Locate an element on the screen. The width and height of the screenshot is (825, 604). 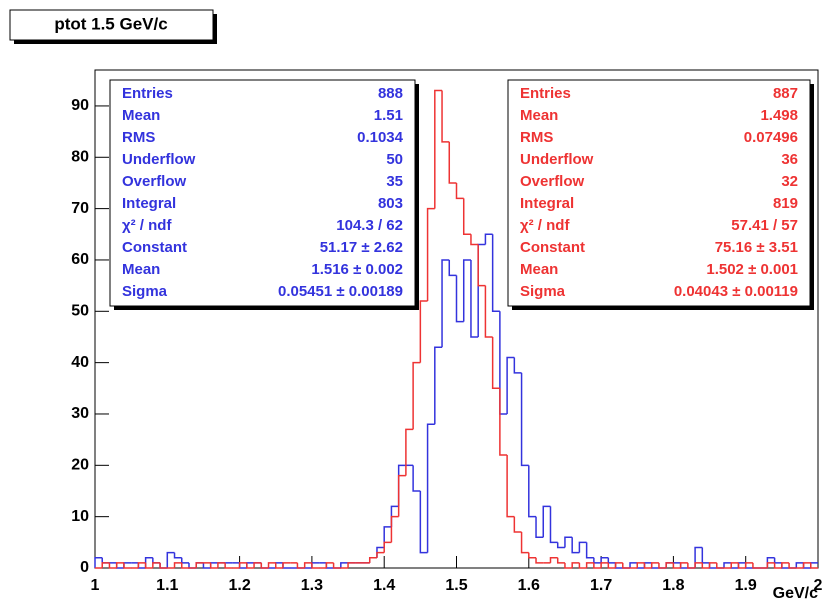
y-tick-label: 10 is located at coordinates (80, 516).